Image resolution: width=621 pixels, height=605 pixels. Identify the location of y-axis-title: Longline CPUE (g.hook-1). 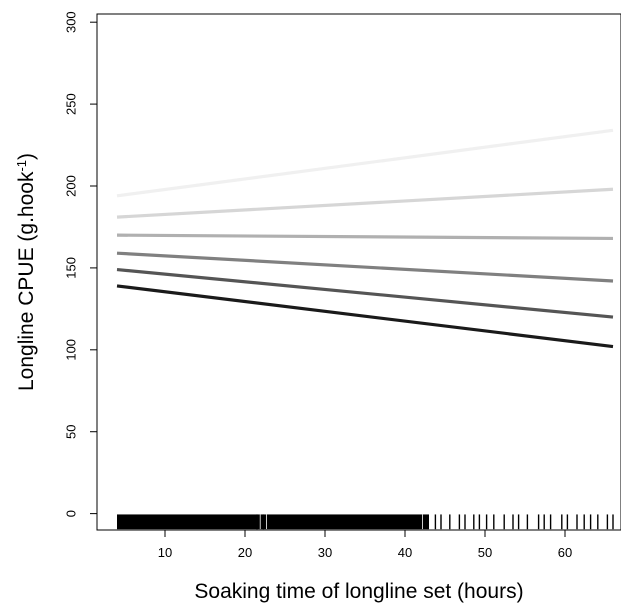
(26, 272).